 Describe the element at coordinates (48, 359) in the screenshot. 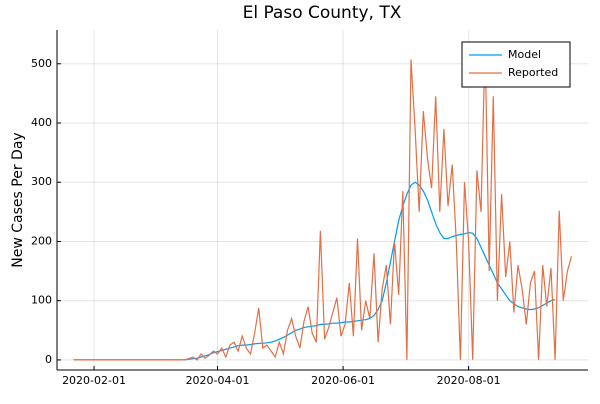

I see `y-tick-label: 0` at that location.